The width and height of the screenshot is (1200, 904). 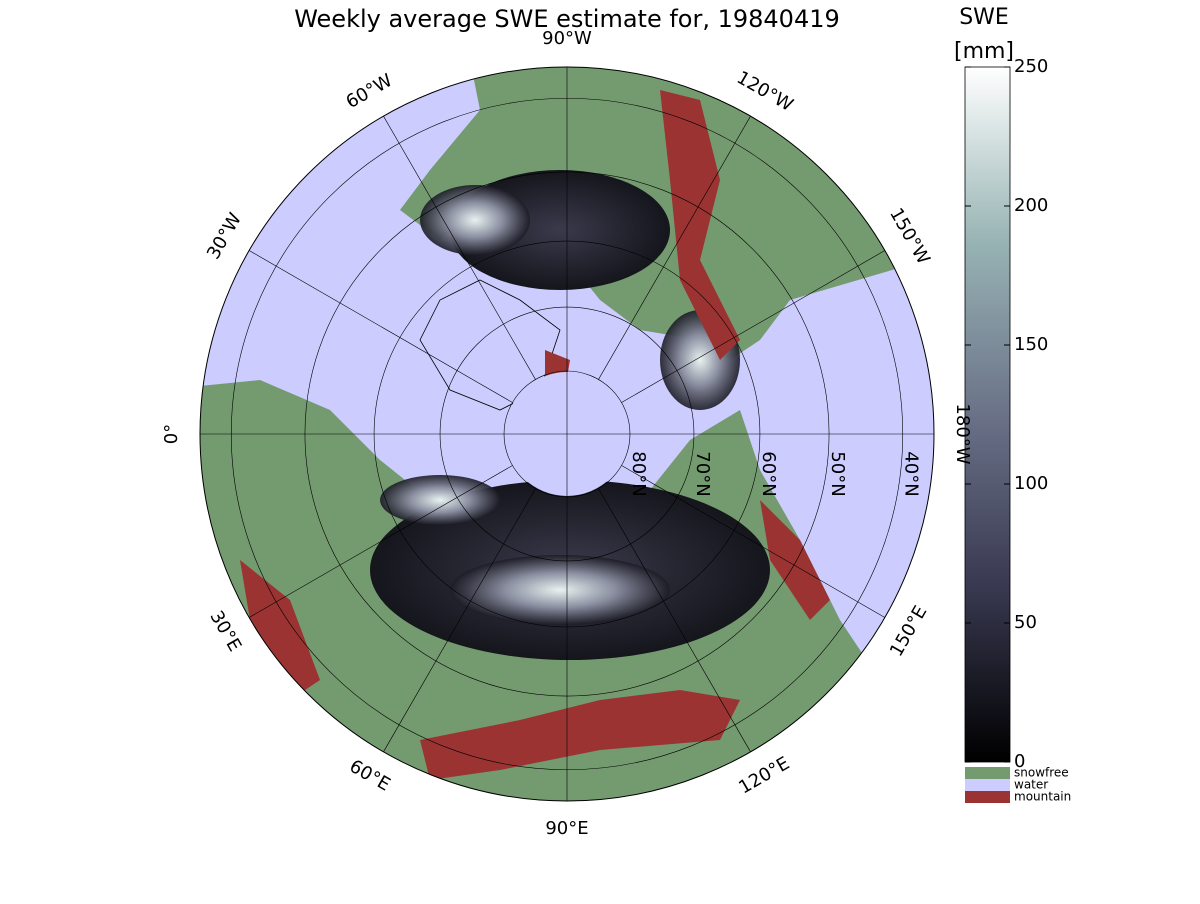 I want to click on parallel-label: 50°N, so click(x=837, y=473).